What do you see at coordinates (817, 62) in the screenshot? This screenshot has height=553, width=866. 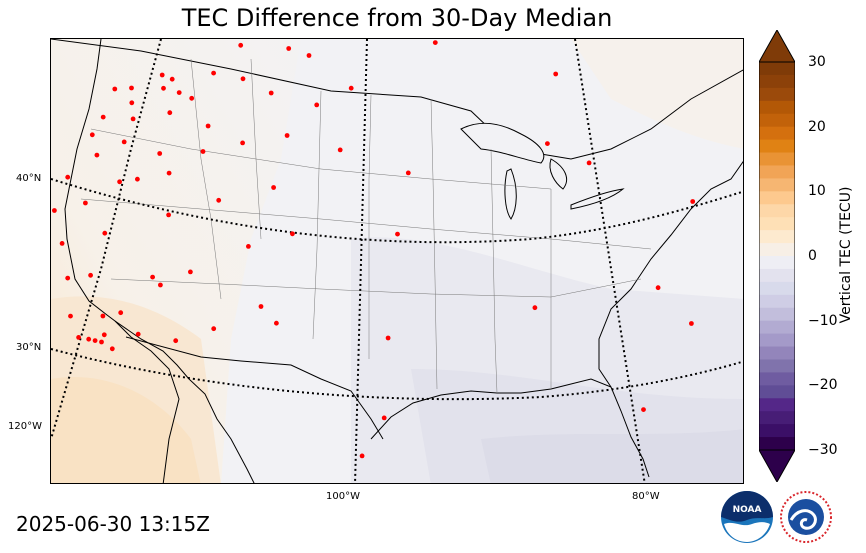 I see `colorbar-tick-label: 30` at bounding box center [817, 62].